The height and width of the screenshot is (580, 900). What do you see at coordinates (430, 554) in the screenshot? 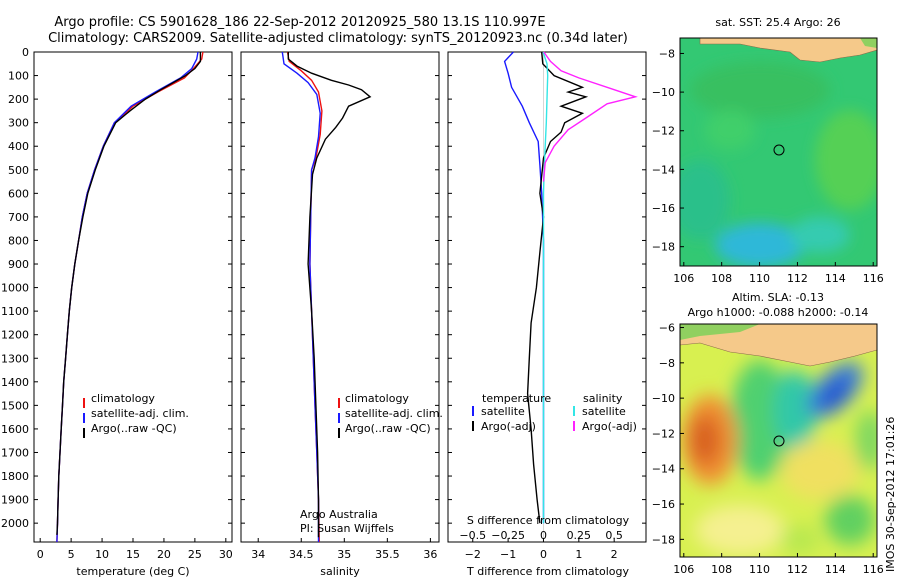
I see `x-tick-label: 36` at bounding box center [430, 554].